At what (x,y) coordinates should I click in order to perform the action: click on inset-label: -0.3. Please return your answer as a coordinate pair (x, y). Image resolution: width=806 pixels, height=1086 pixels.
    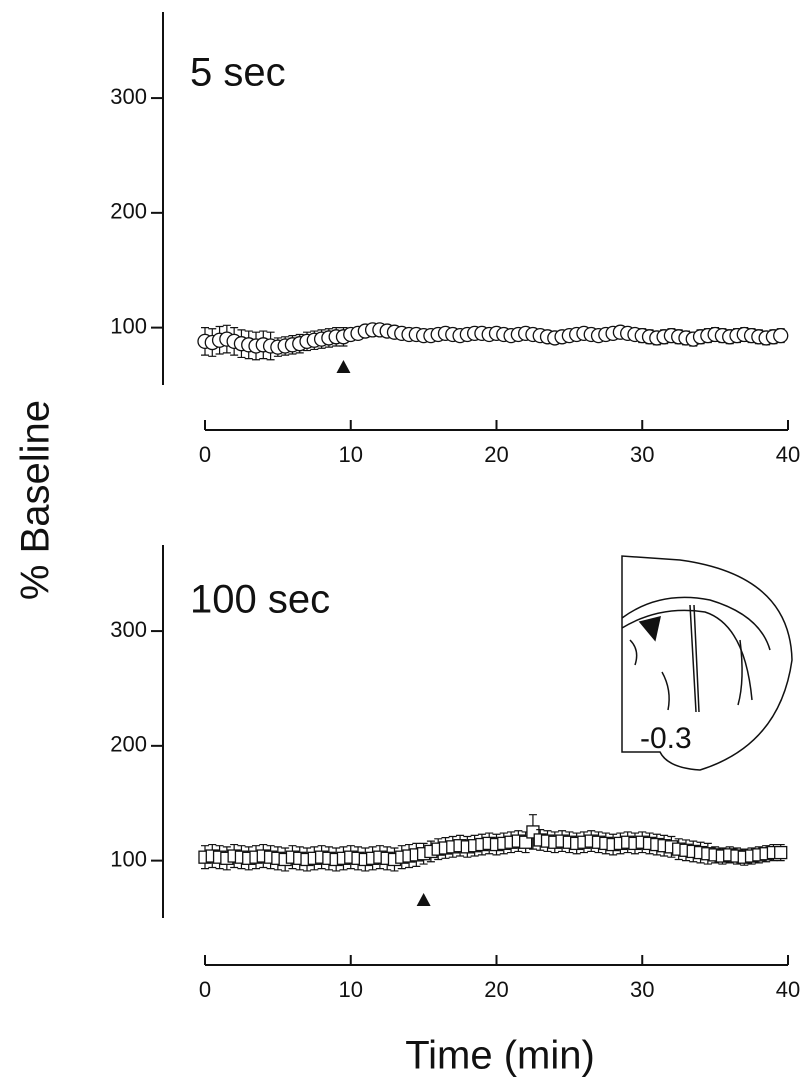
    Looking at the image, I should click on (666, 738).